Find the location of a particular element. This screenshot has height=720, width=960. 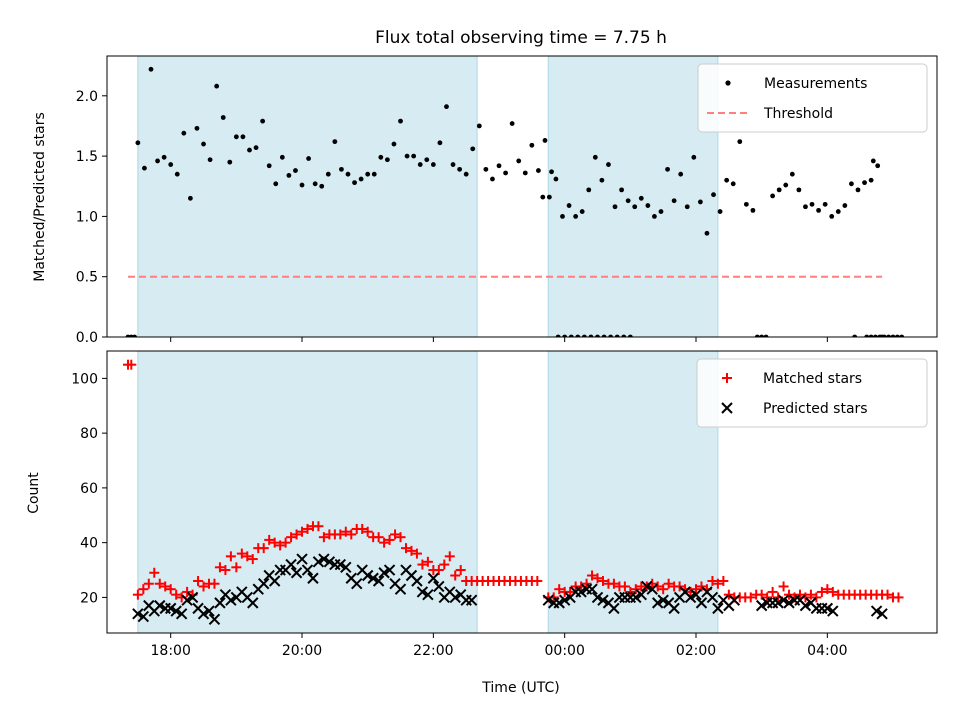

x-tick-label: 00:00 is located at coordinates (565, 651).